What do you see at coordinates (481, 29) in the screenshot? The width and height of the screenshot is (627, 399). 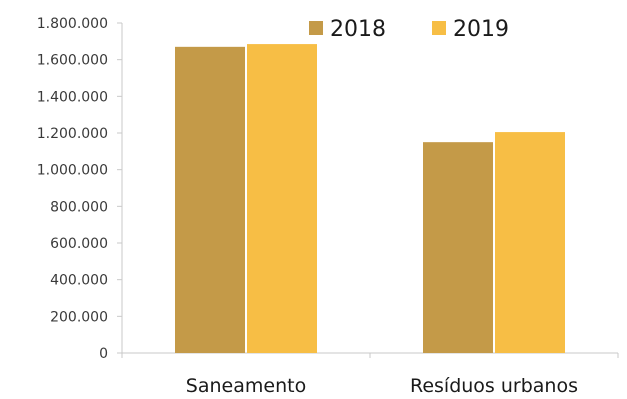 I see `legend-label-2019: 2019` at bounding box center [481, 29].